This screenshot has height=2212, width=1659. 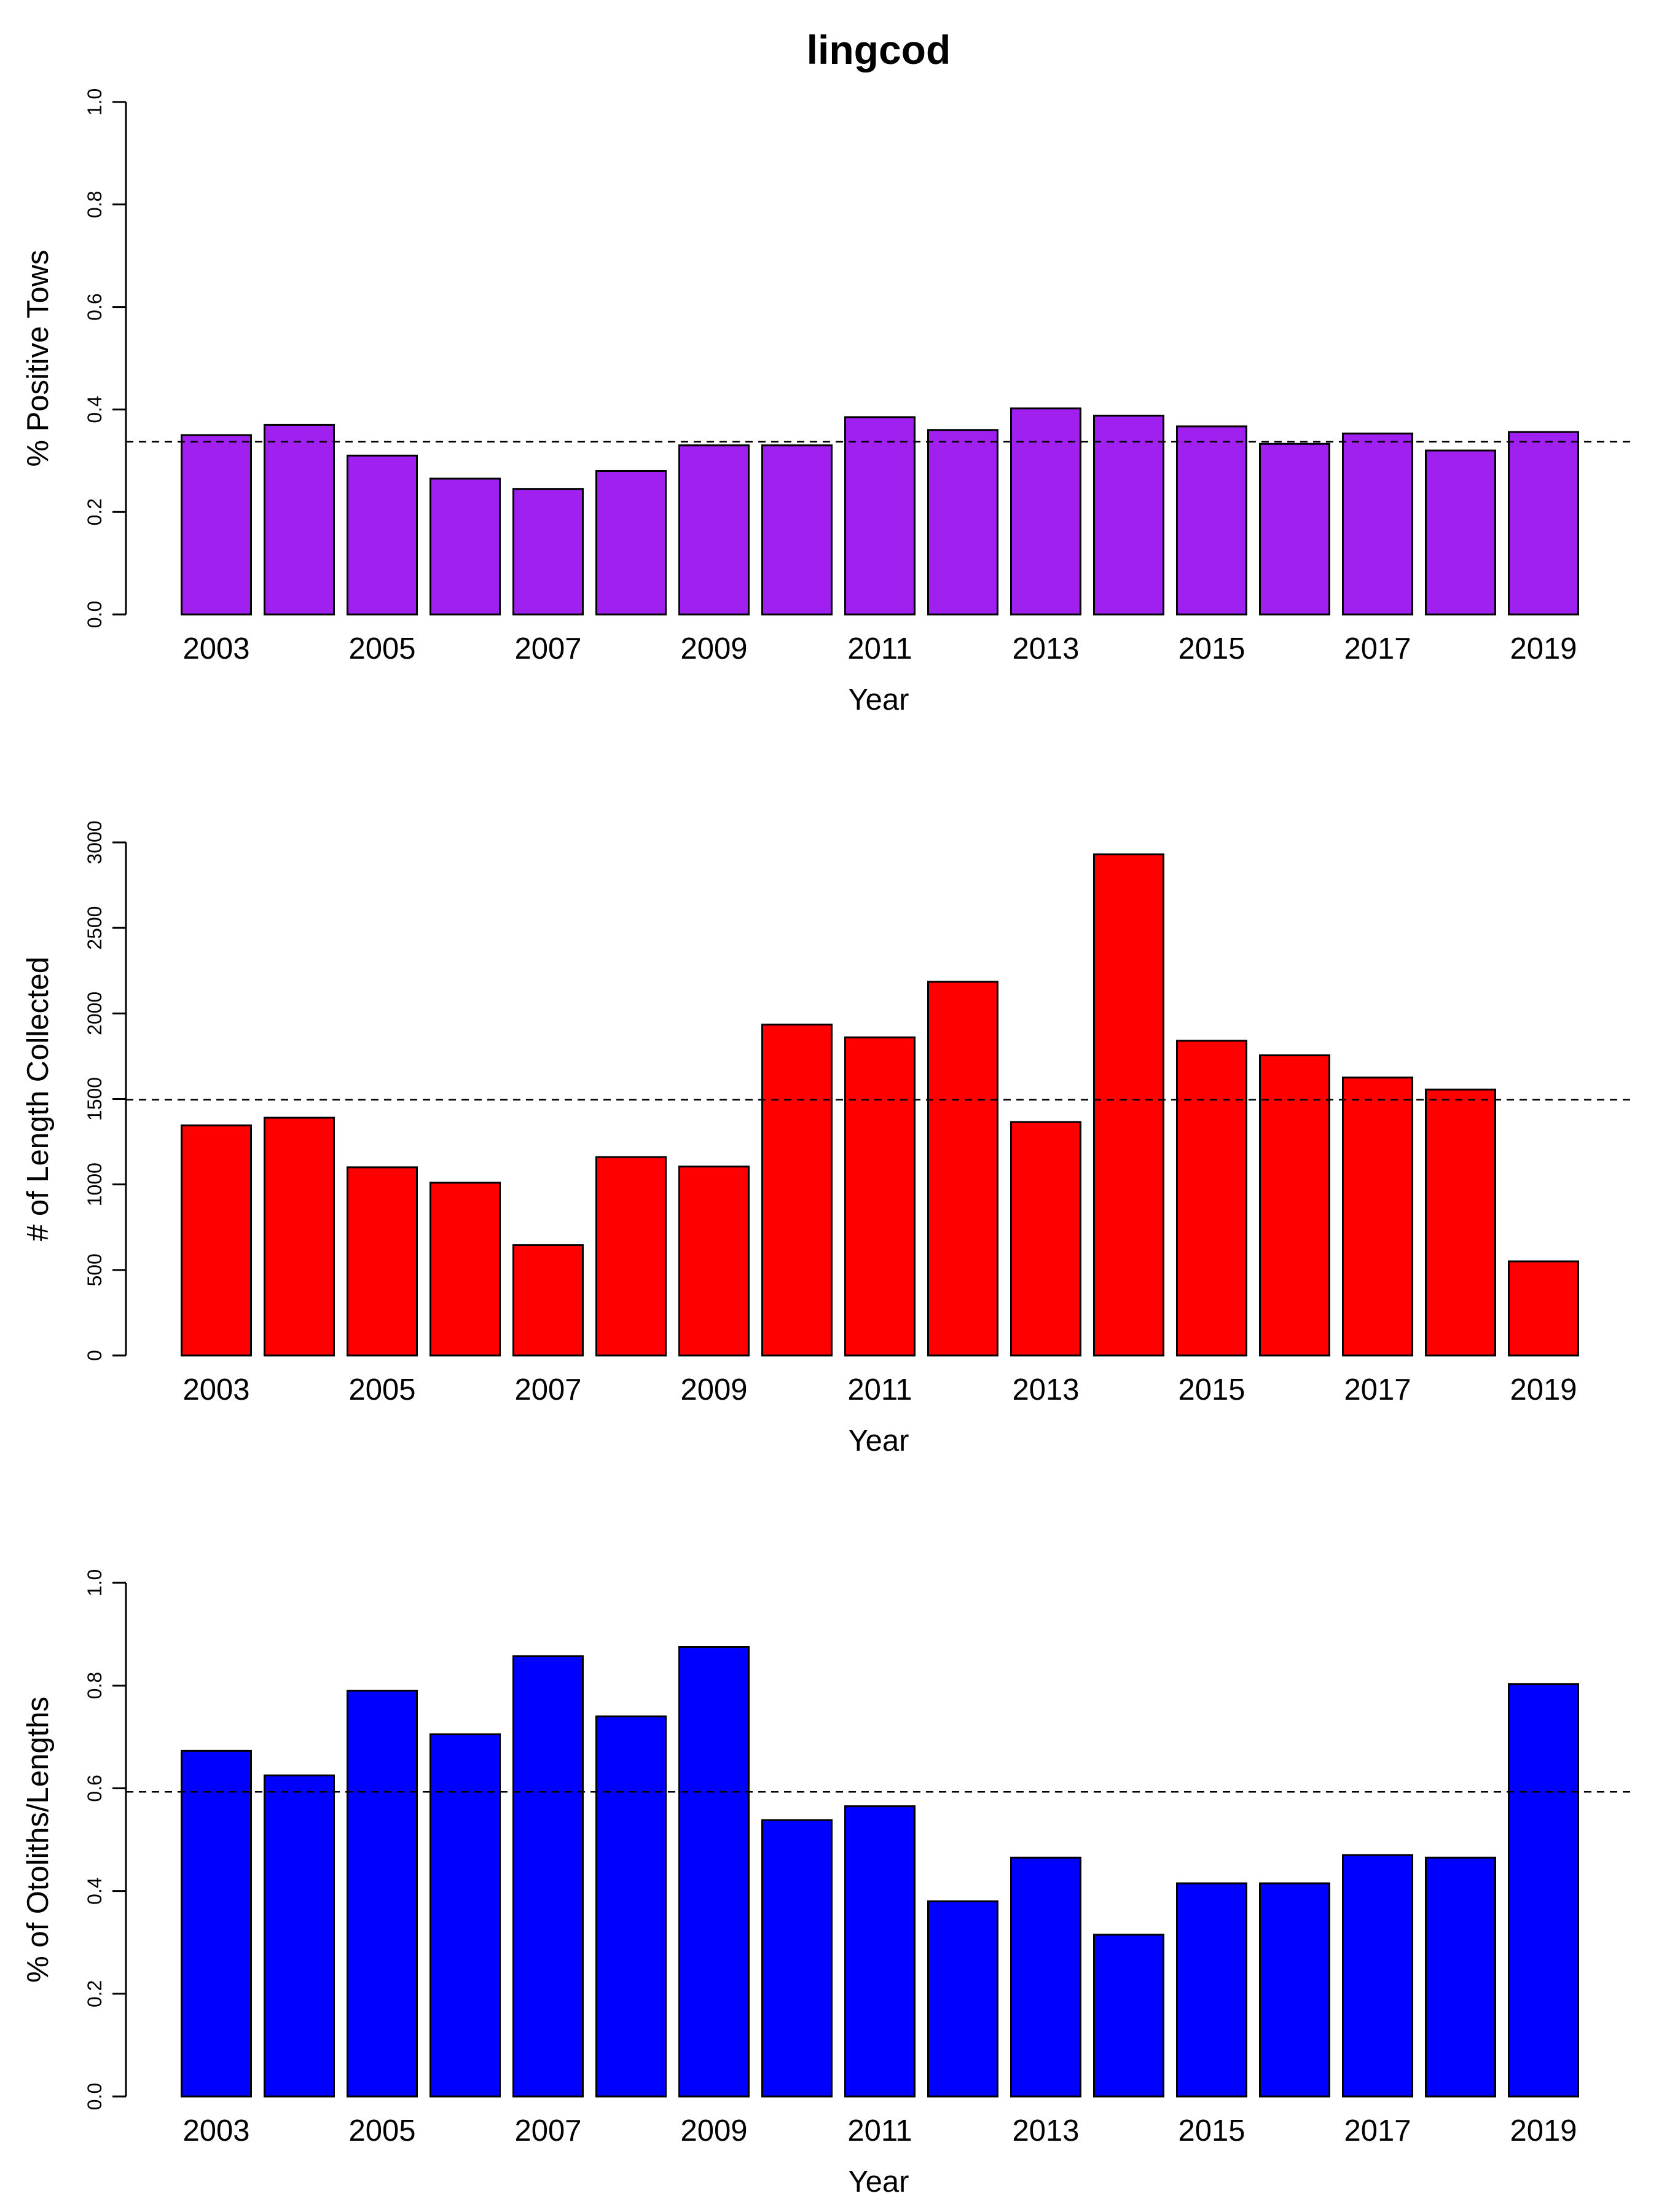 What do you see at coordinates (95, 1269) in the screenshot?
I see `y-tick-label: 500` at bounding box center [95, 1269].